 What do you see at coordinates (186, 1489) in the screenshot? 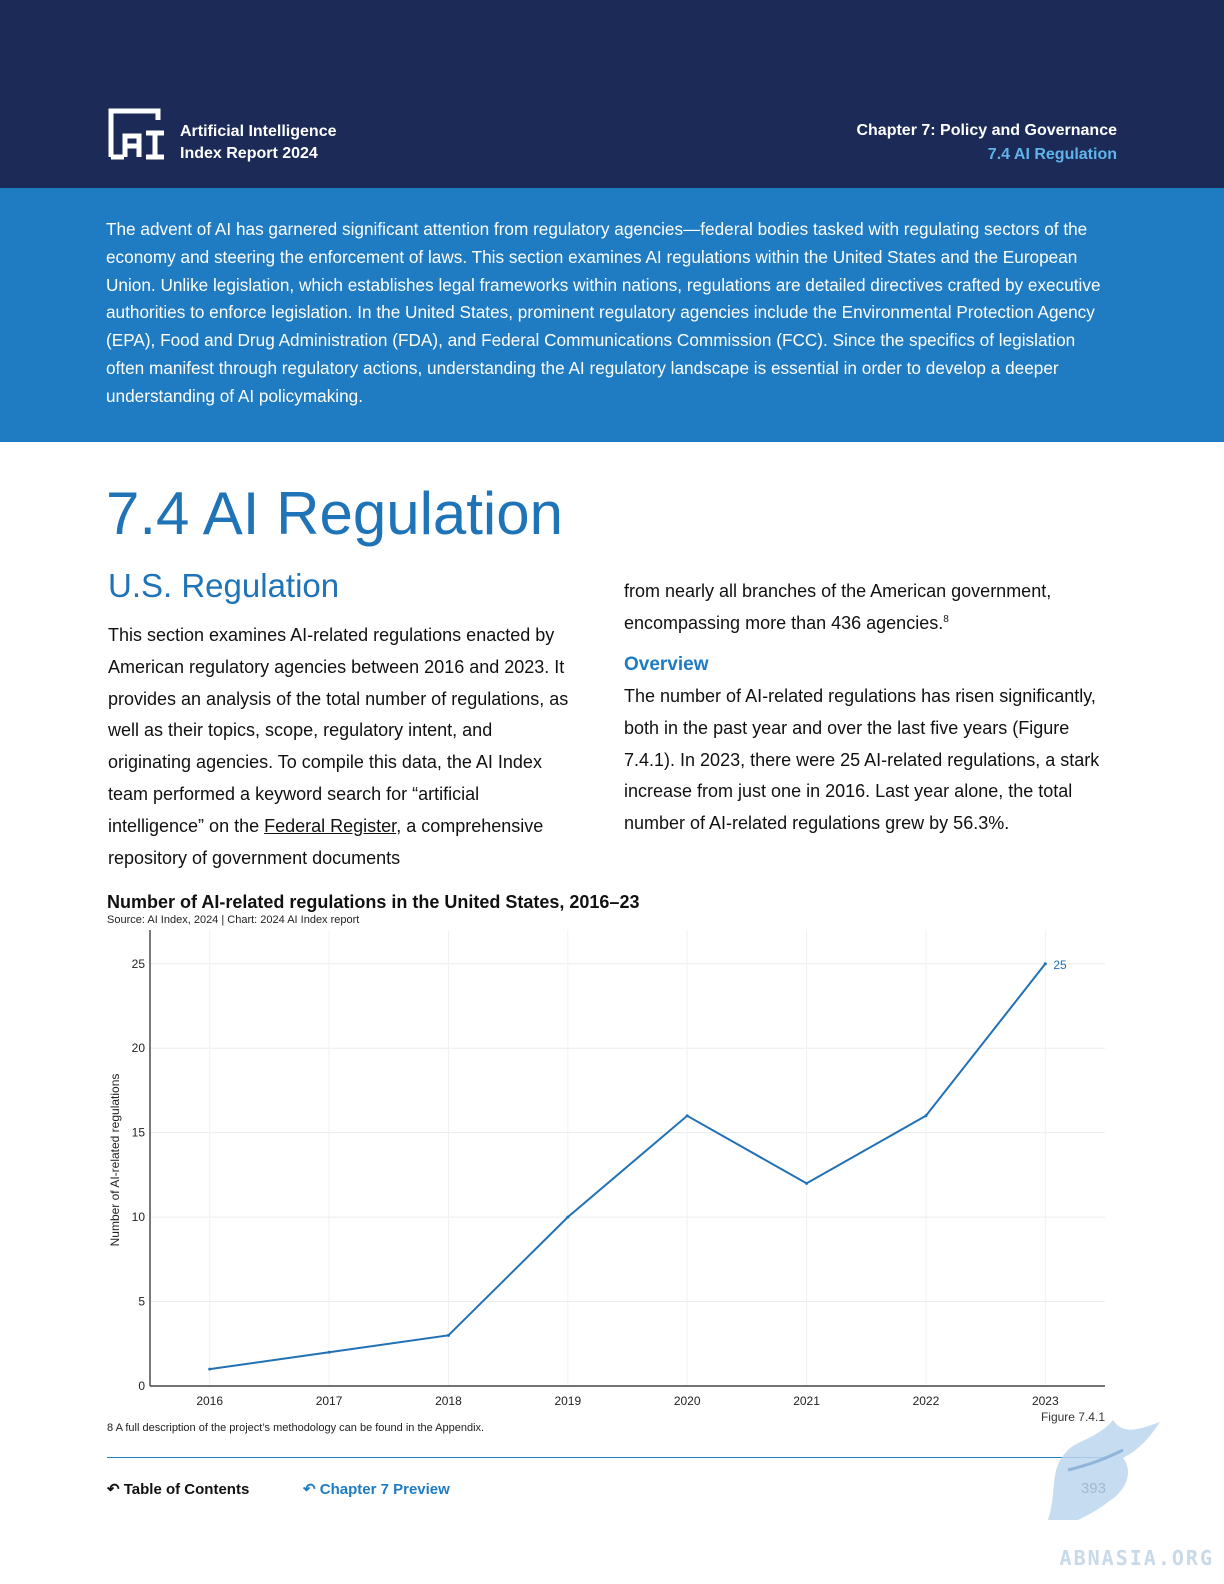
I see `toc-label: Table of Contents` at bounding box center [186, 1489].